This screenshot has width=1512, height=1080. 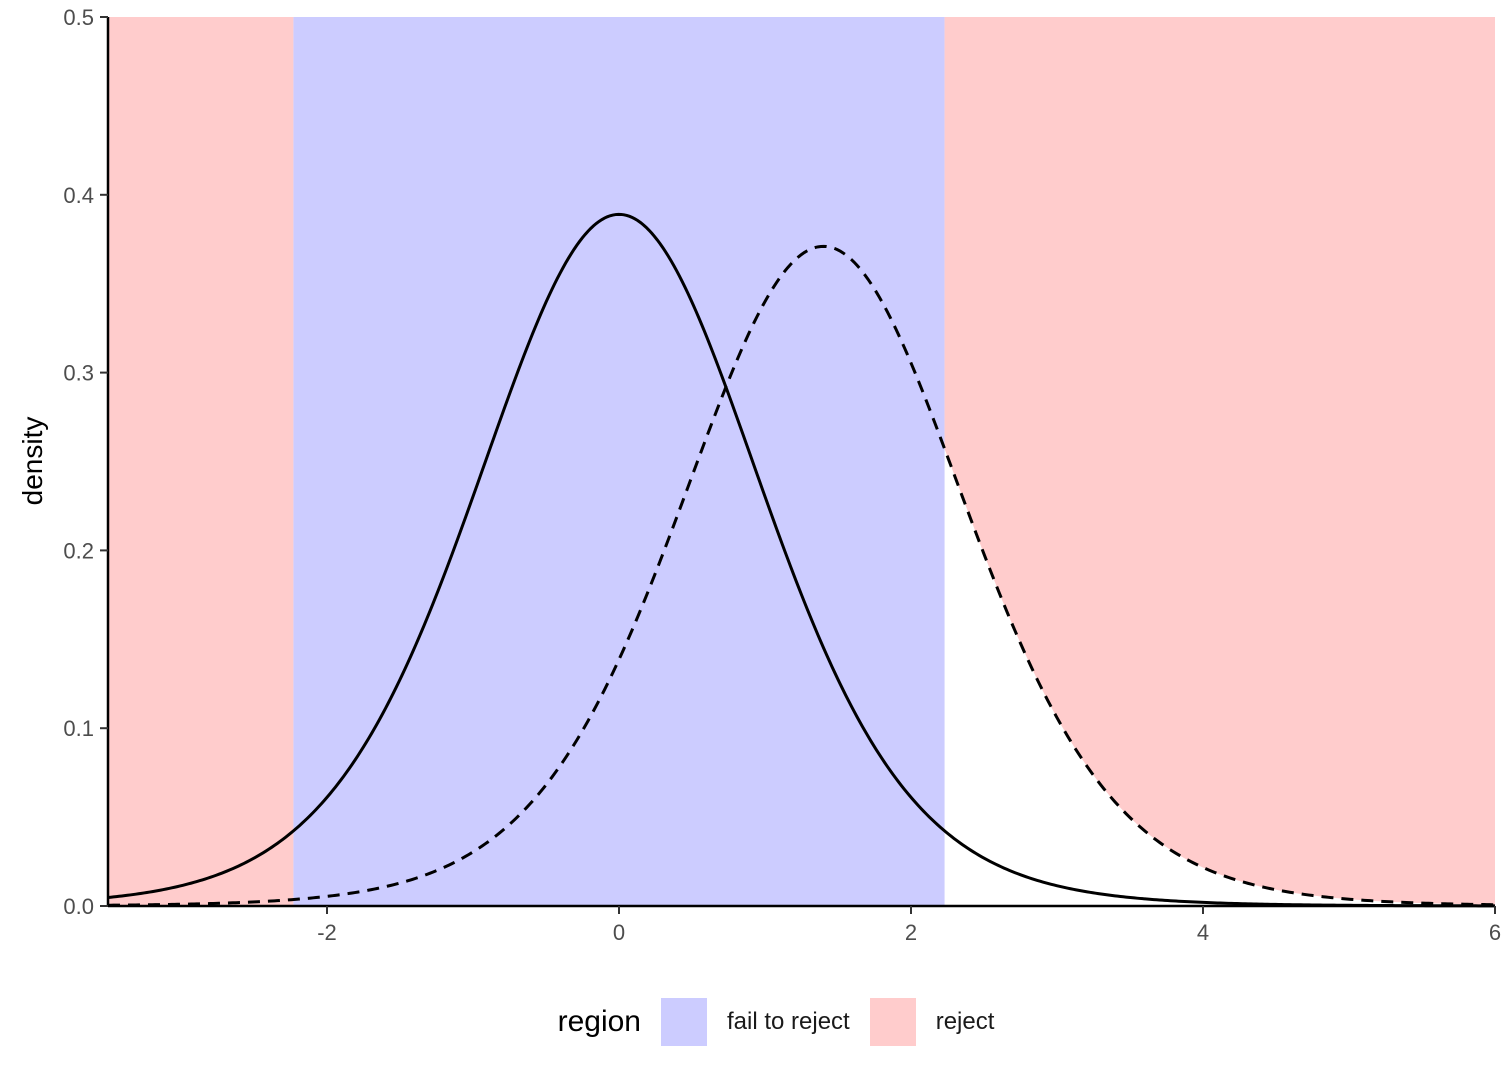 I want to click on legend-label-reject: reject, so click(x=965, y=1021).